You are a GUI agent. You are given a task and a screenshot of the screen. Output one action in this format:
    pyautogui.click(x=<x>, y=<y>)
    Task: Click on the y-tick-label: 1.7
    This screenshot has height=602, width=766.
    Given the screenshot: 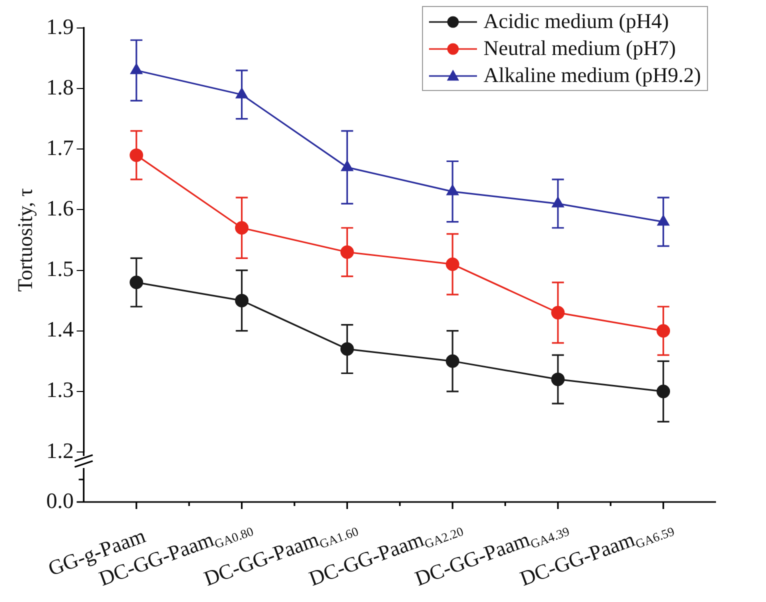 What is the action you would take?
    pyautogui.click(x=60, y=147)
    